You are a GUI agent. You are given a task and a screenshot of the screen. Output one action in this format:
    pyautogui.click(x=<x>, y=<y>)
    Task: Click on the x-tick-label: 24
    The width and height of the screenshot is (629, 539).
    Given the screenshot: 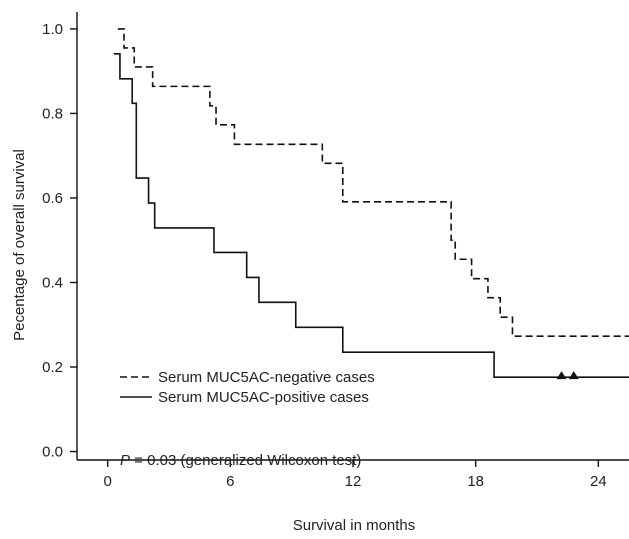 What is the action you would take?
    pyautogui.click(x=598, y=481)
    